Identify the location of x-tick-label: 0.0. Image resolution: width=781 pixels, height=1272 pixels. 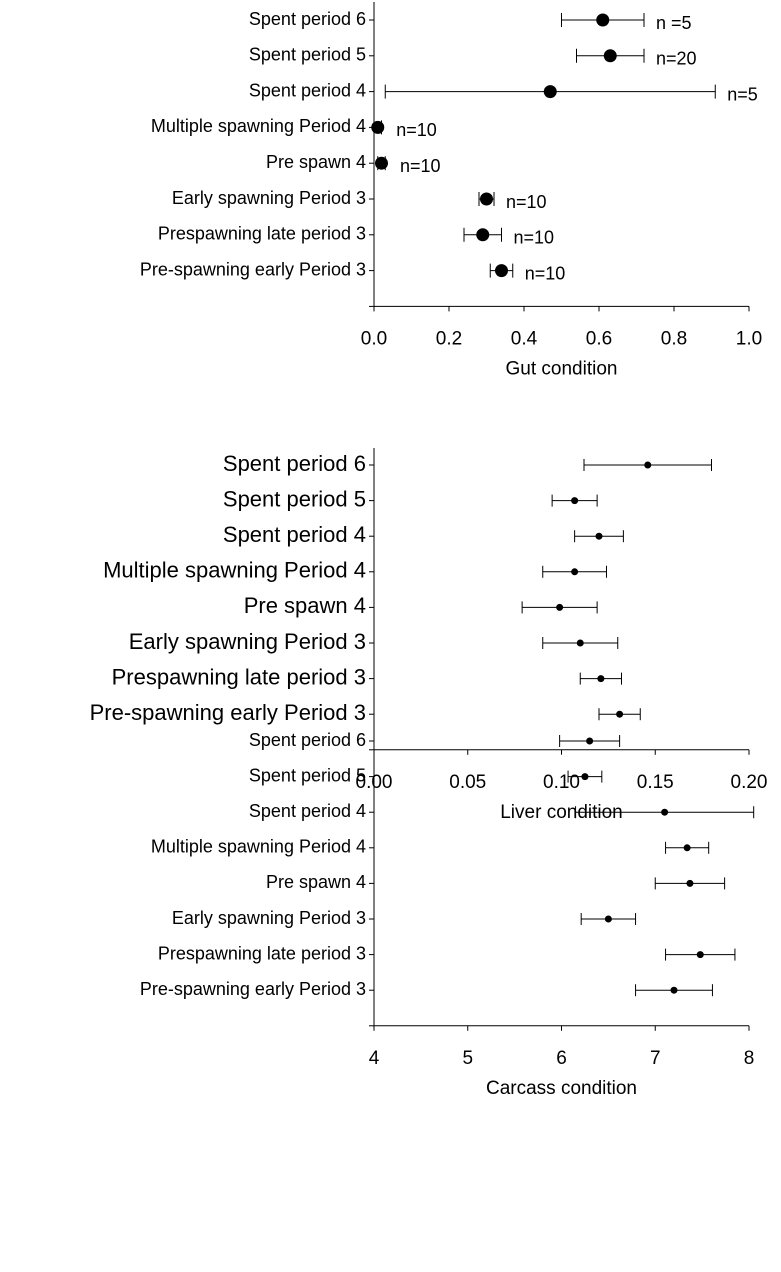
(374, 338).